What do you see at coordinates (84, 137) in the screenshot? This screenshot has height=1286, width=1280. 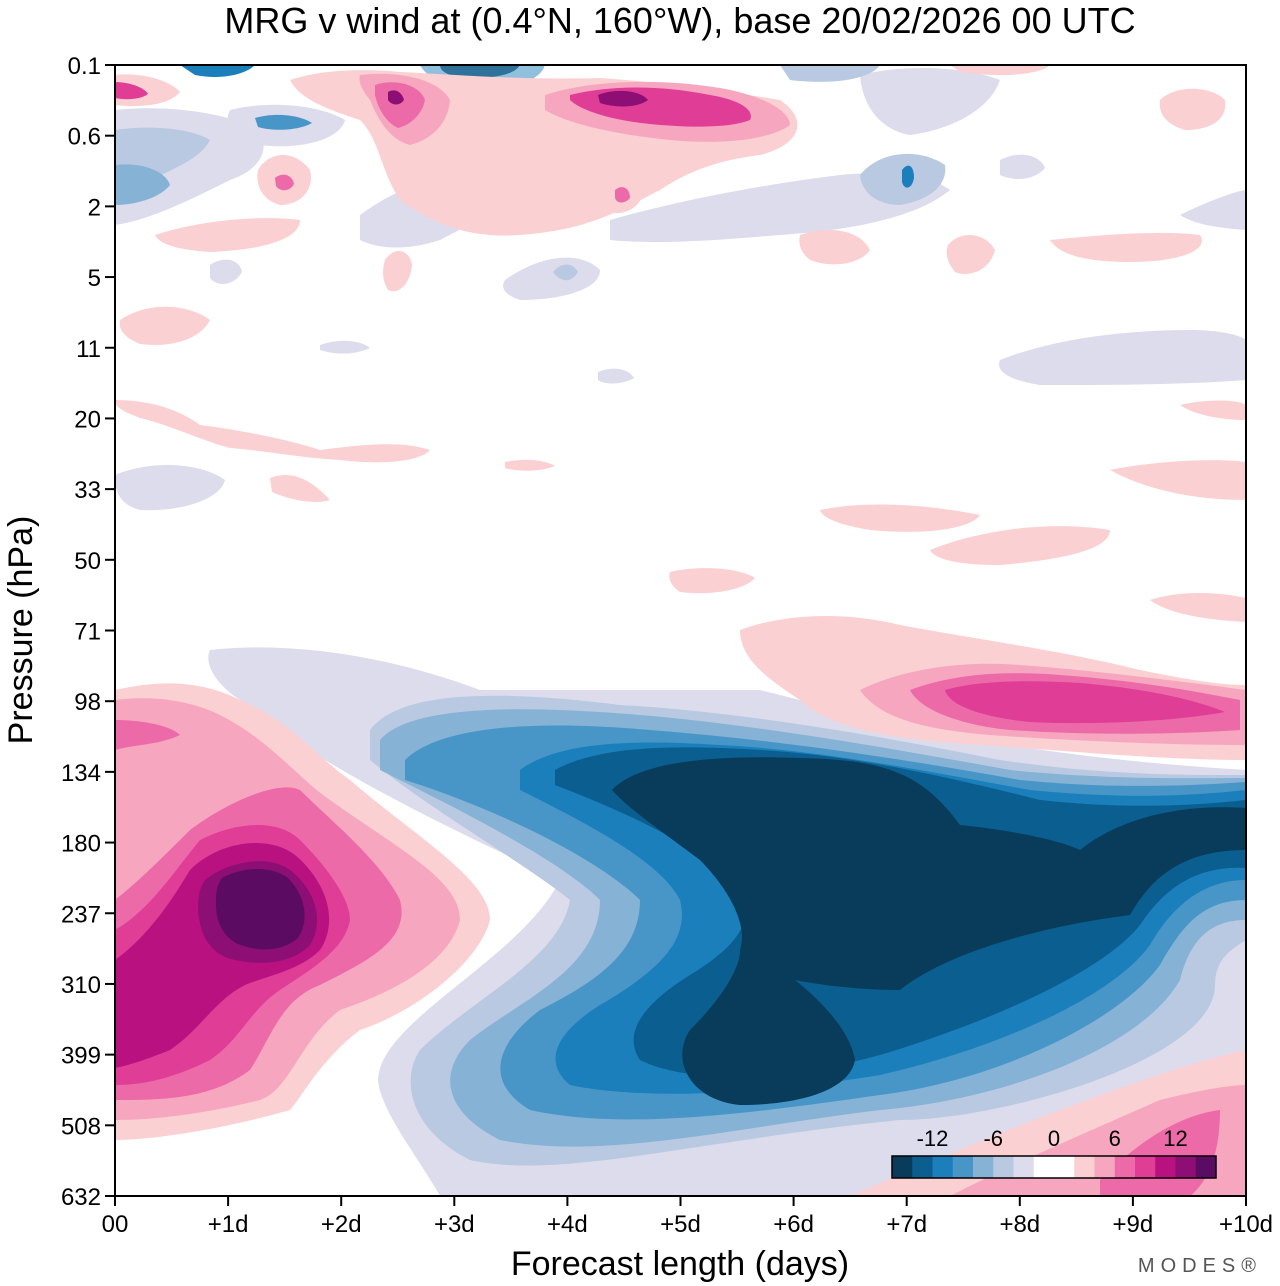 I see `y-tick-label: 0.6` at bounding box center [84, 137].